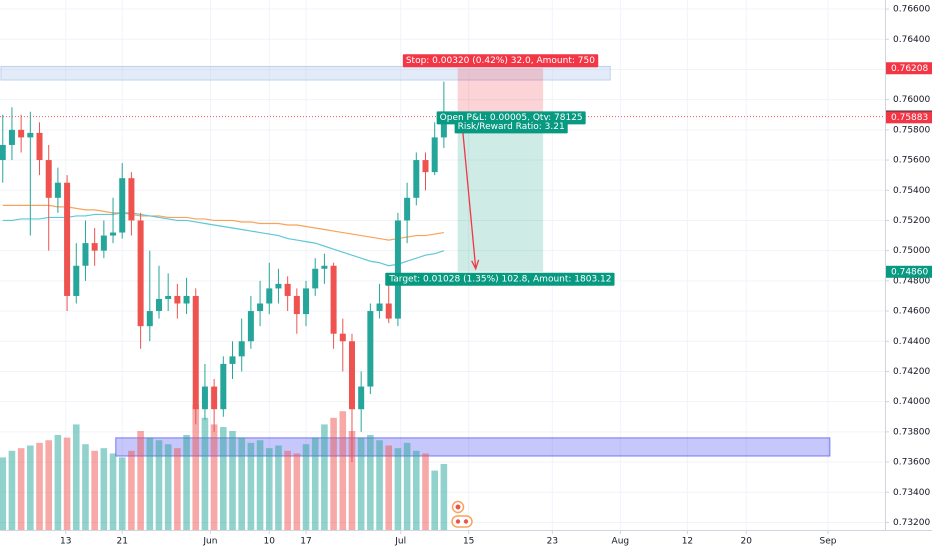 This screenshot has height=550, width=932. I want to click on target-label-bg, so click(500, 279).